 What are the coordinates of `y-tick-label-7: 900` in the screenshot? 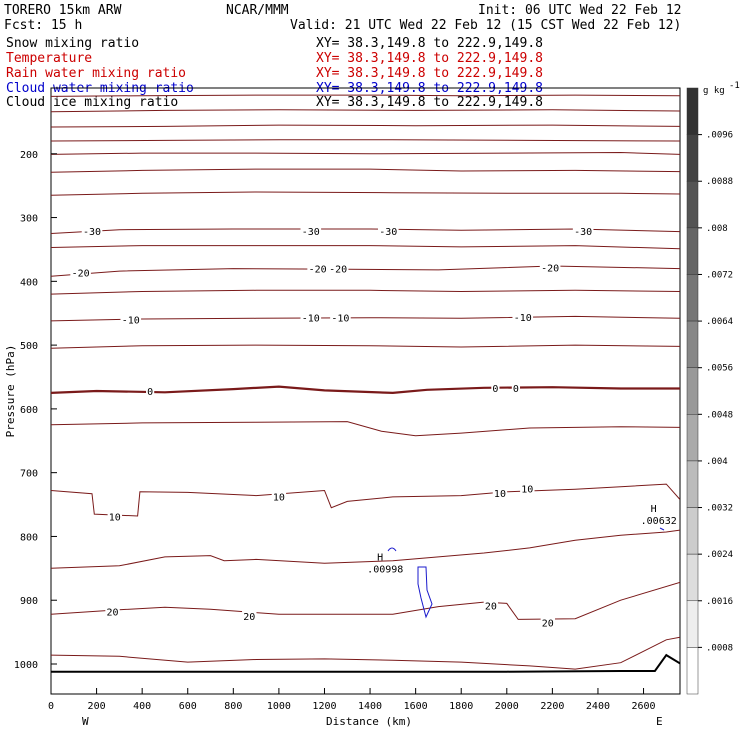 It's located at (29, 601).